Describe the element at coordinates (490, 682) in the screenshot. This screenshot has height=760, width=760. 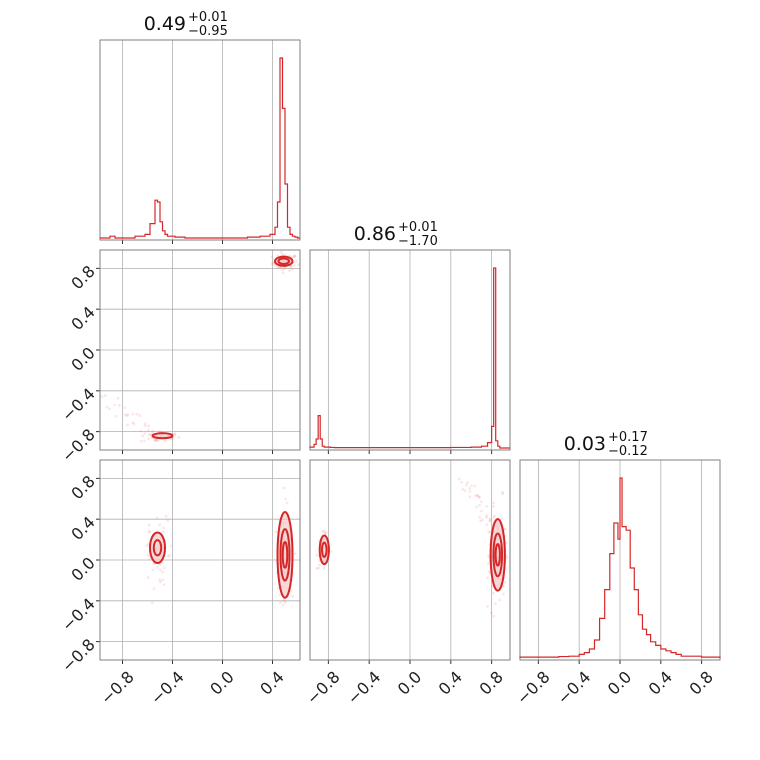
I see `x-tick-label: 0.8` at that location.